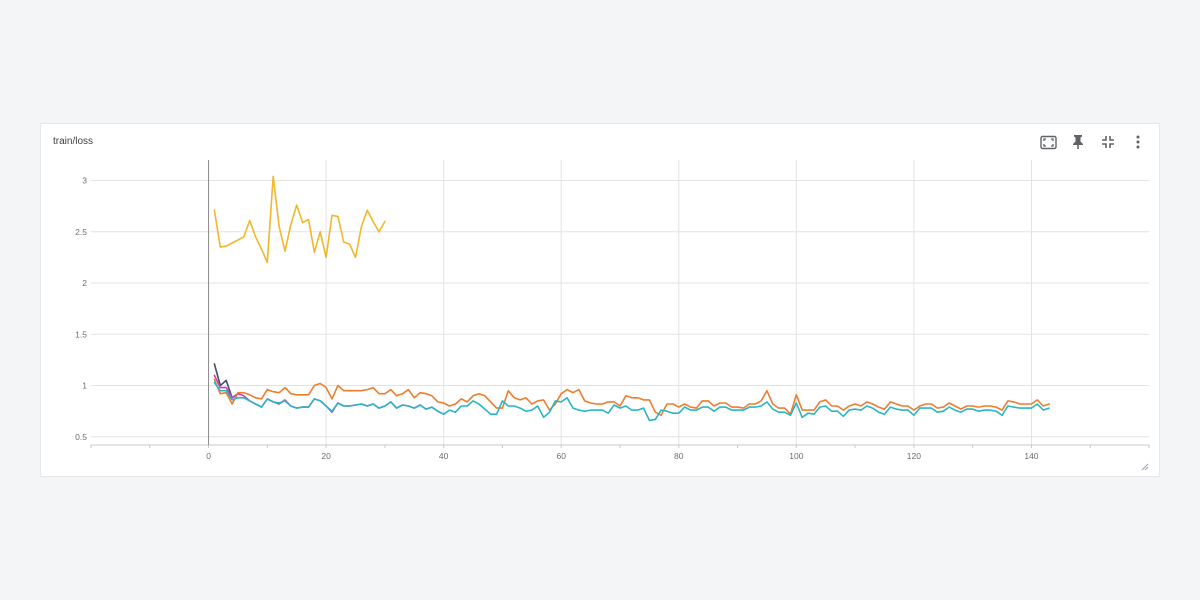  I want to click on y-tick-label: 2.5, so click(81, 232).